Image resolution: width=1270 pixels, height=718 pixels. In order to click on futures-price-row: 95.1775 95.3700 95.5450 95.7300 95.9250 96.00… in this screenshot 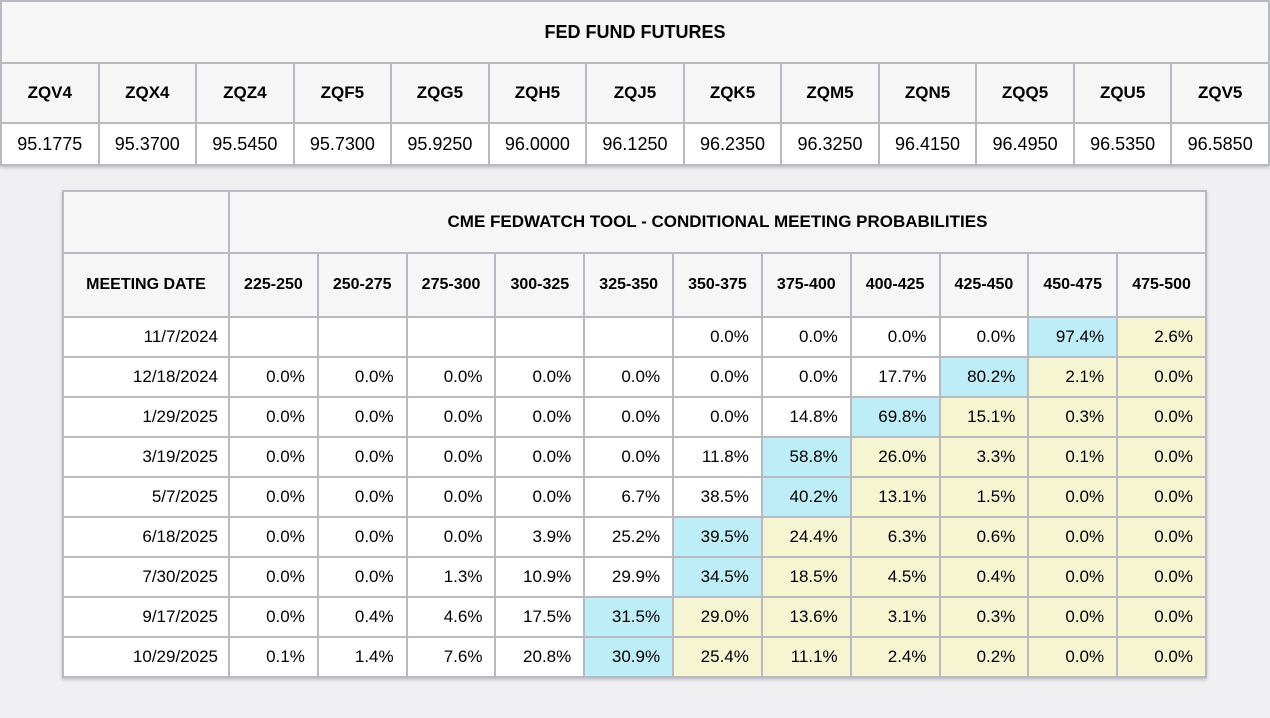, I will do `click(635, 144)`.